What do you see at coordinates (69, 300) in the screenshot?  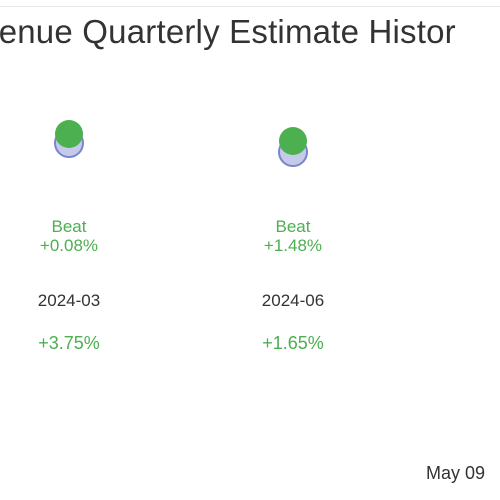 I see `period-label: 2024-03` at bounding box center [69, 300].